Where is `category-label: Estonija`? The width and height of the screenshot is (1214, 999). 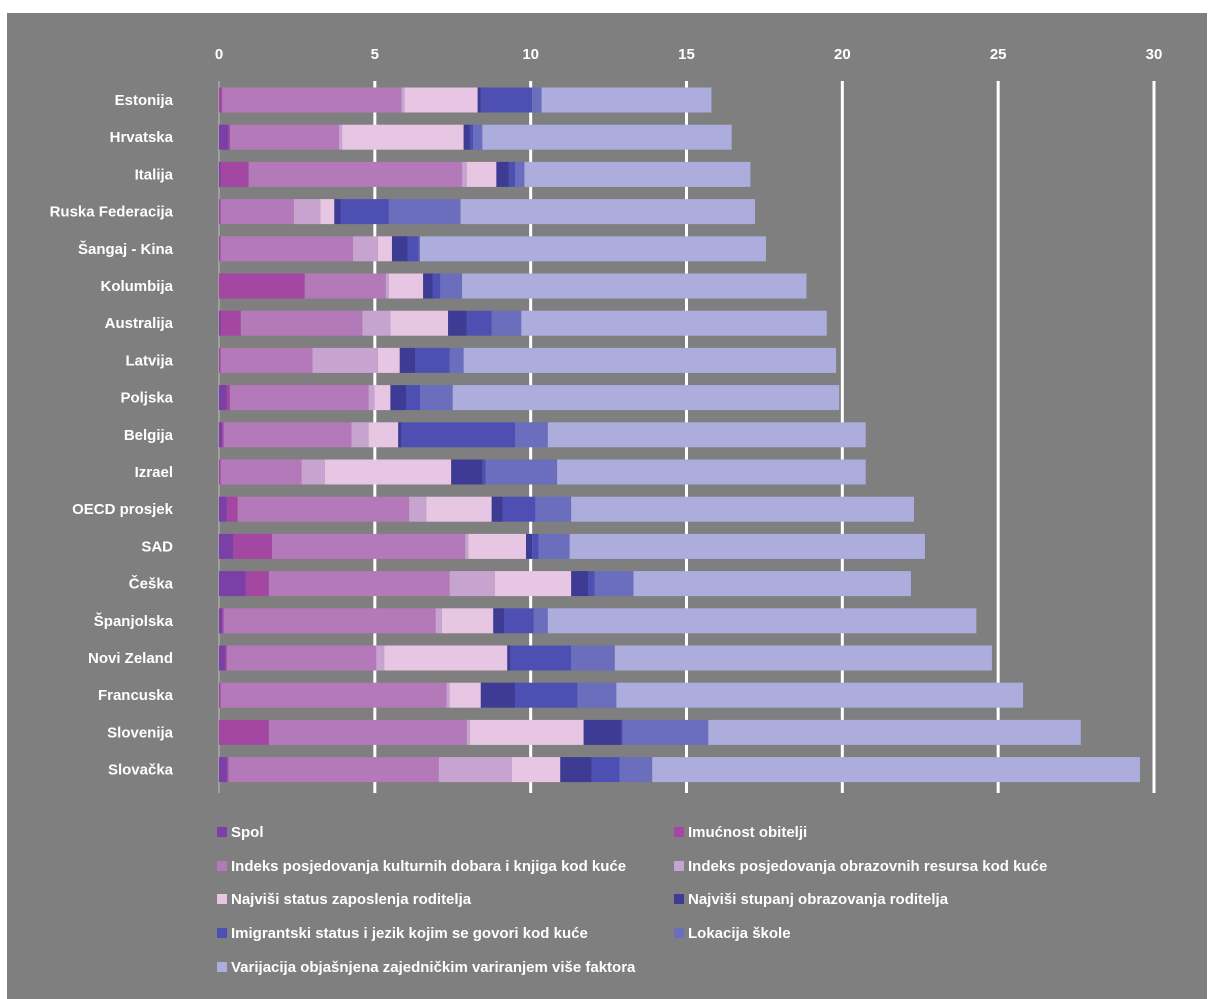 category-label: Estonija is located at coordinates (144, 100).